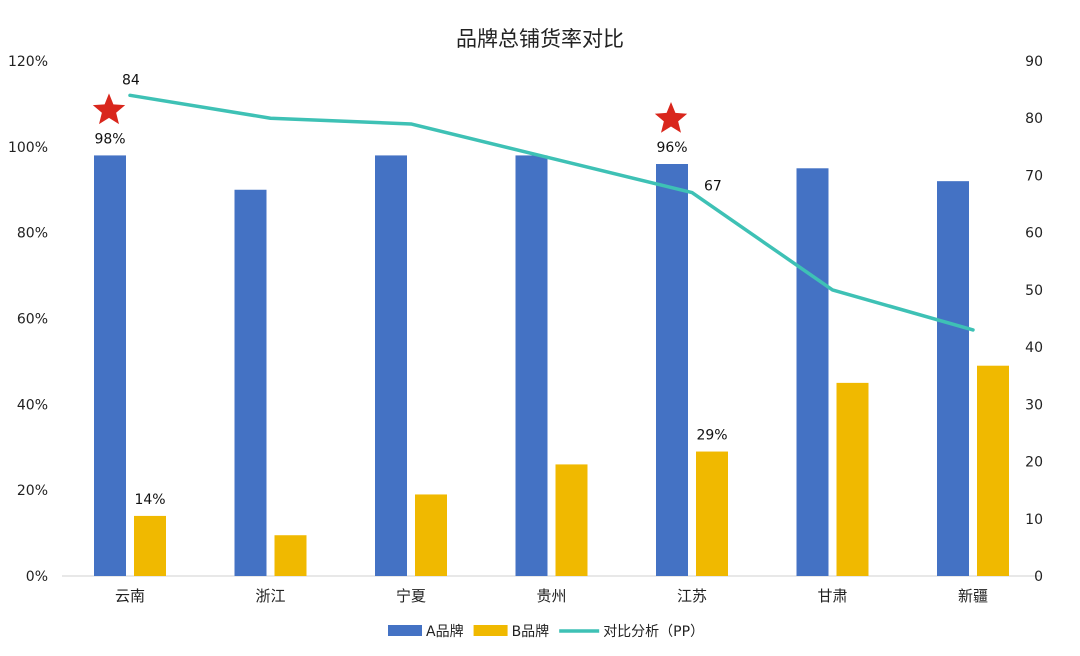 The image size is (1080, 656). What do you see at coordinates (832, 596) in the screenshot?
I see `category-label: 甘肃` at bounding box center [832, 596].